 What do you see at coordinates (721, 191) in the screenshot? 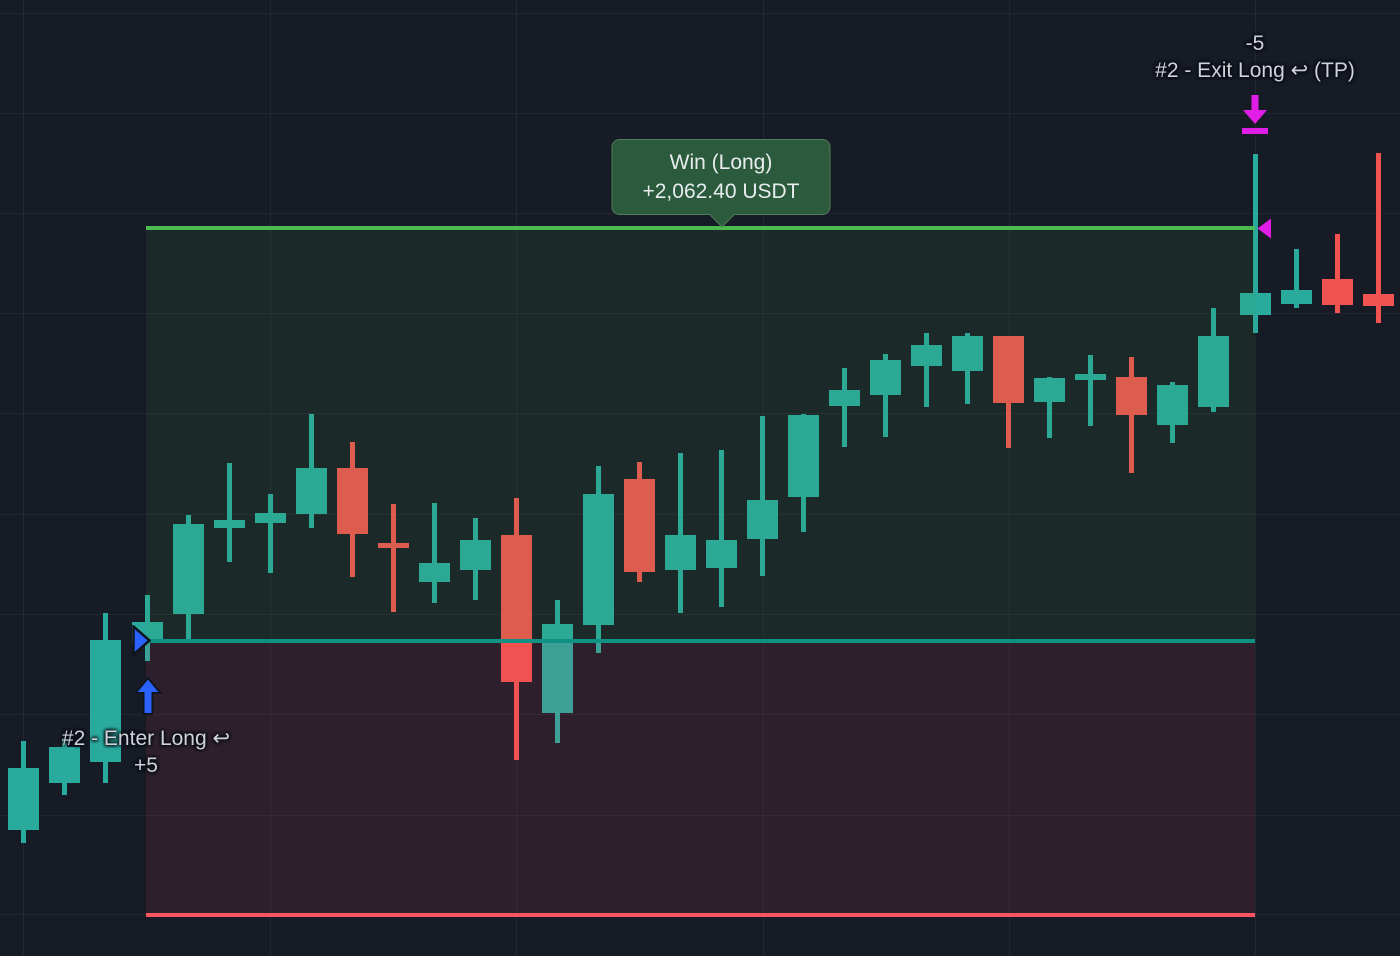
I see `win-result-amount: +2,062.40 USDT` at bounding box center [721, 191].